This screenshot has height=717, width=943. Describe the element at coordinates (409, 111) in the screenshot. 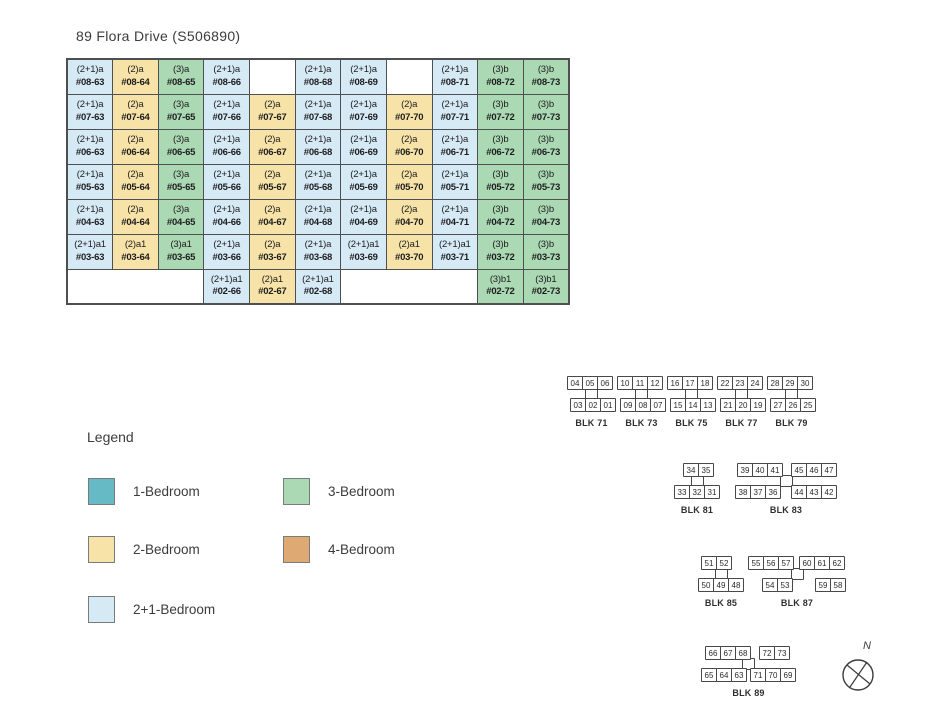

I see `unit-cell-07-70: (2)a #07-70` at that location.